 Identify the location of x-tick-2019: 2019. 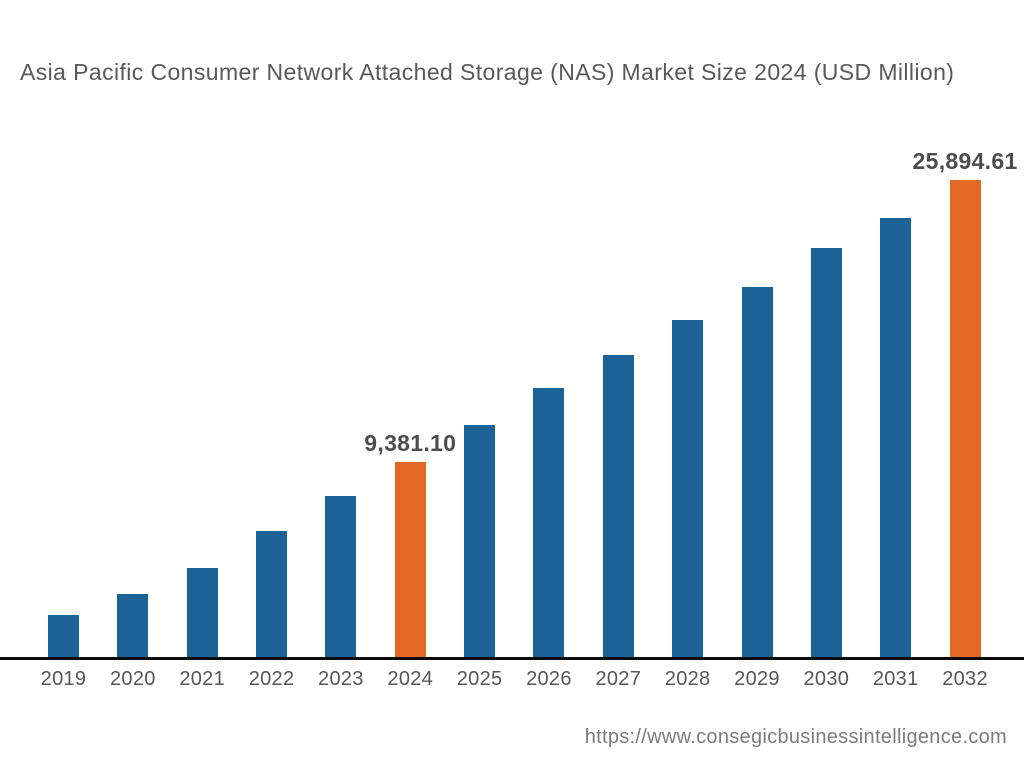
(63, 679).